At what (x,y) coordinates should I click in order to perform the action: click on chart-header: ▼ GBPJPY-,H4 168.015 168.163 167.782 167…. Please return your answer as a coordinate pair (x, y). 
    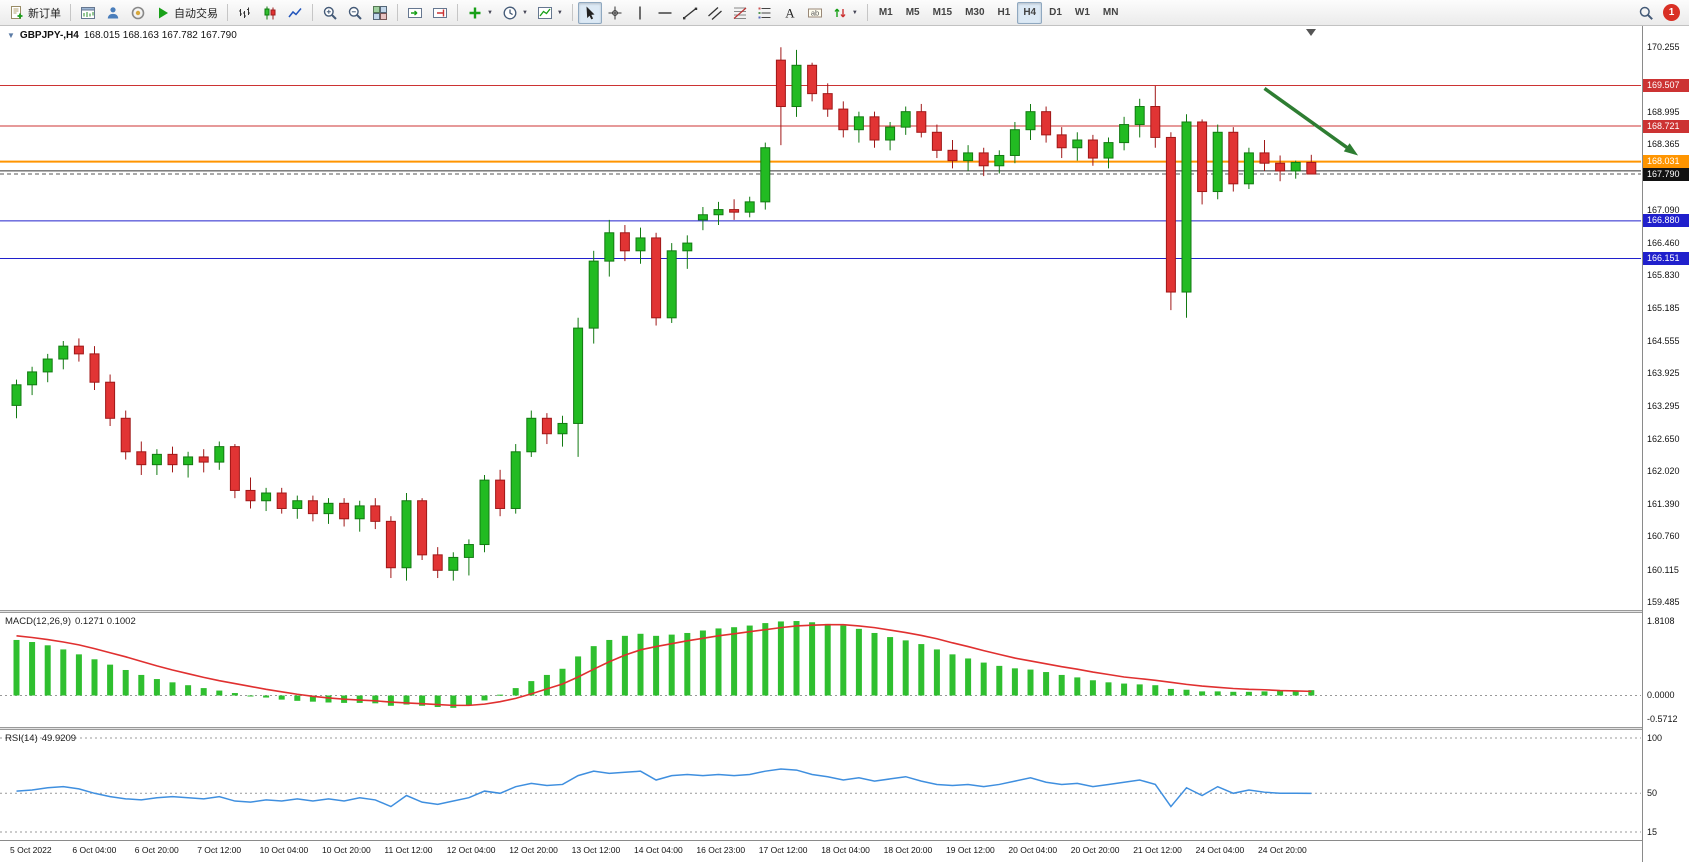
    Looking at the image, I should click on (122, 35).